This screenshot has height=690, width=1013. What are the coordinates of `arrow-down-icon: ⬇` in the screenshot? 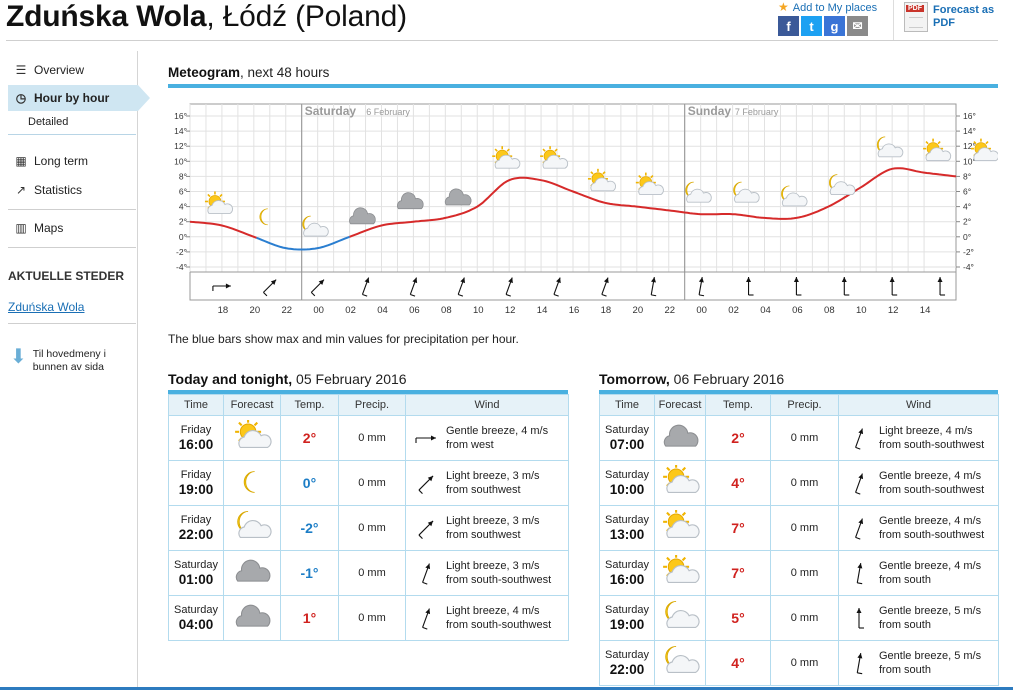 It's located at (18, 357).